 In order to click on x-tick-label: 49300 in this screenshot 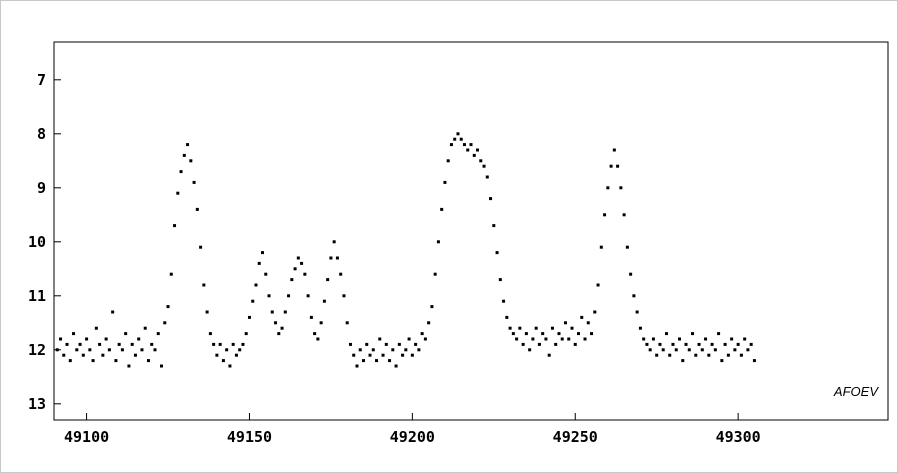, I will do `click(738, 437)`.